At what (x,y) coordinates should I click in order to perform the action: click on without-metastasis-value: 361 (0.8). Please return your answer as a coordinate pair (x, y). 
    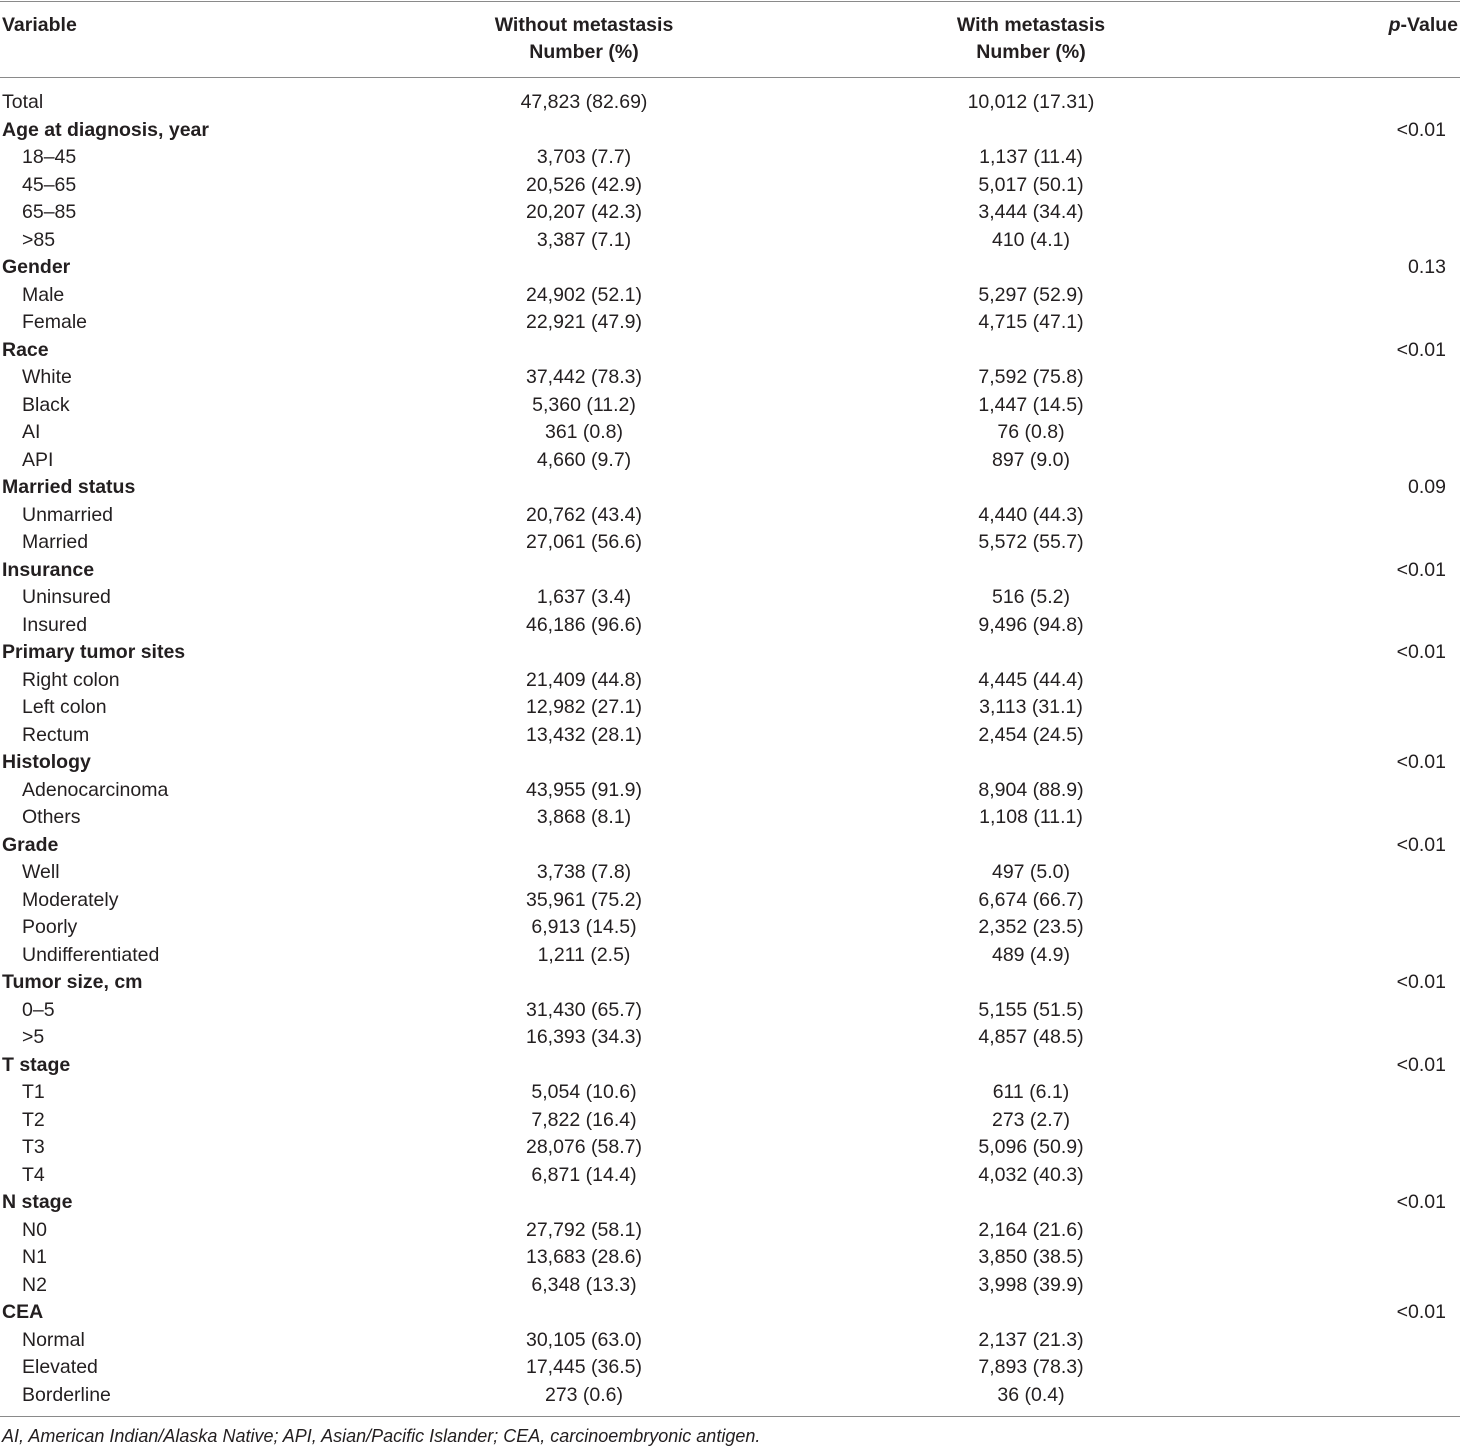
    Looking at the image, I should click on (584, 432).